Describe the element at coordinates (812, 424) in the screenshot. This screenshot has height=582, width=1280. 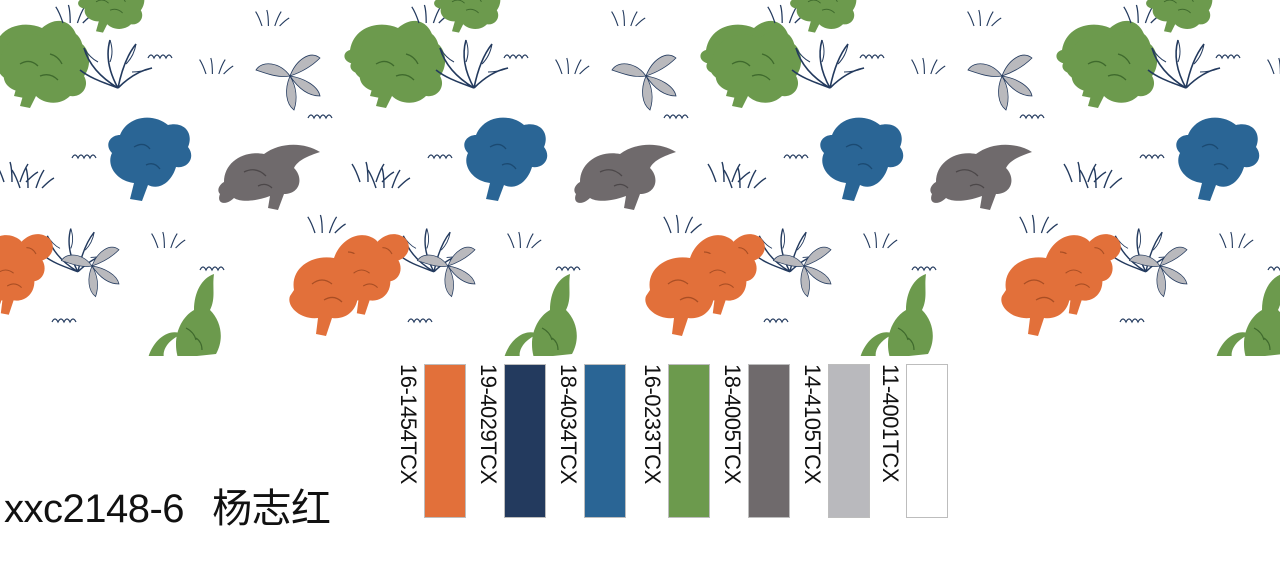
I see `swatch-code: 14-4105TCX` at that location.